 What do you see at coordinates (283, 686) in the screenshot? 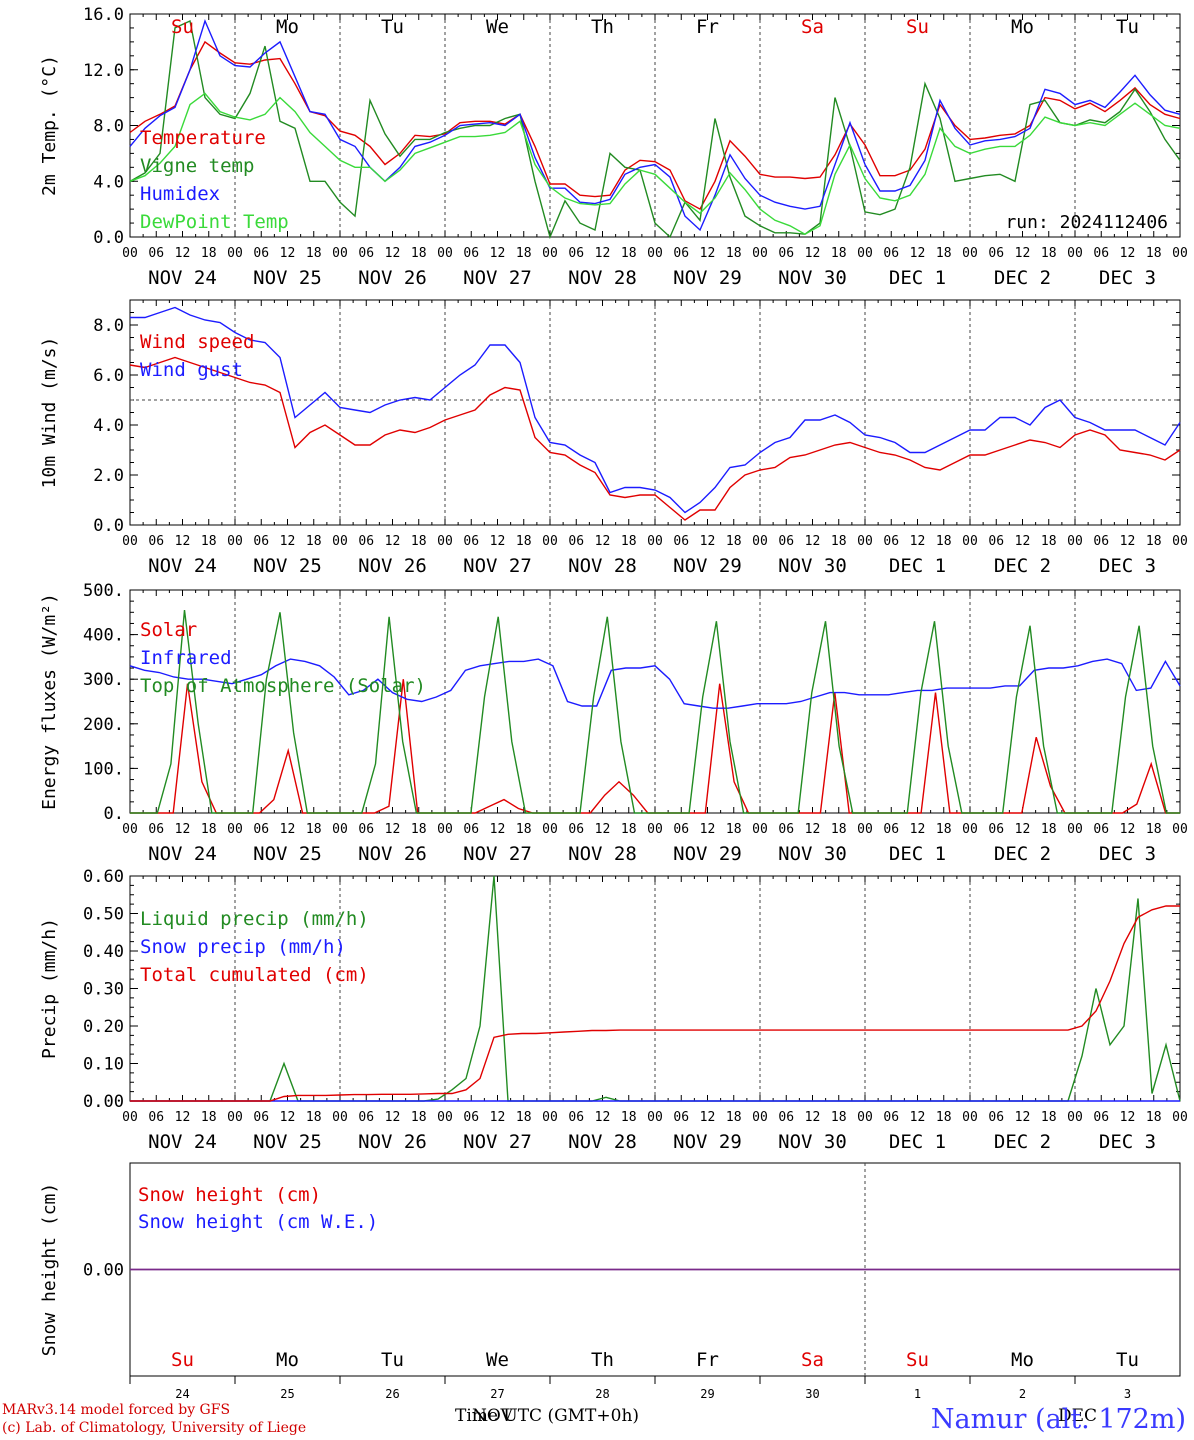
I see `legend-entry: Top of Atmosphere (Solar)` at bounding box center [283, 686].